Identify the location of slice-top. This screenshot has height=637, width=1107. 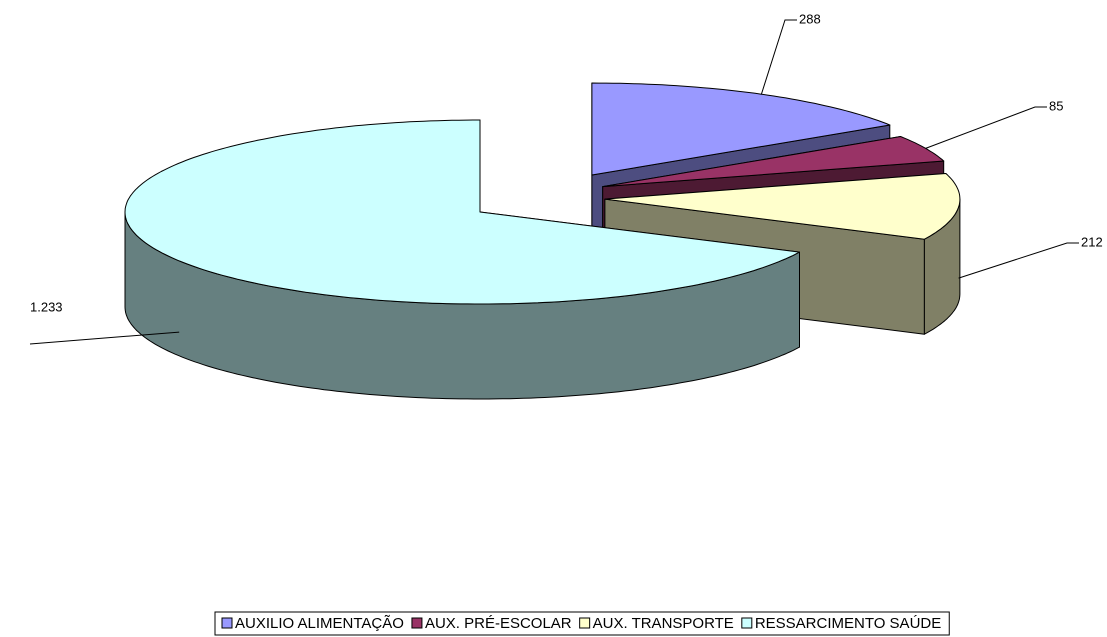
(782, 206).